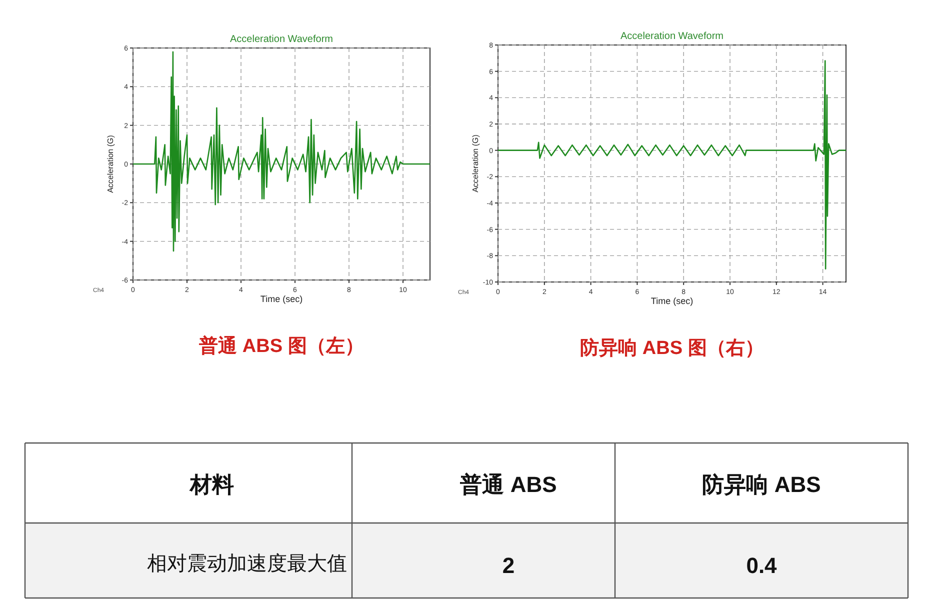 The width and height of the screenshot is (925, 613). Describe the element at coordinates (508, 484) in the screenshot. I see `category-label: 普通 ABS` at that location.